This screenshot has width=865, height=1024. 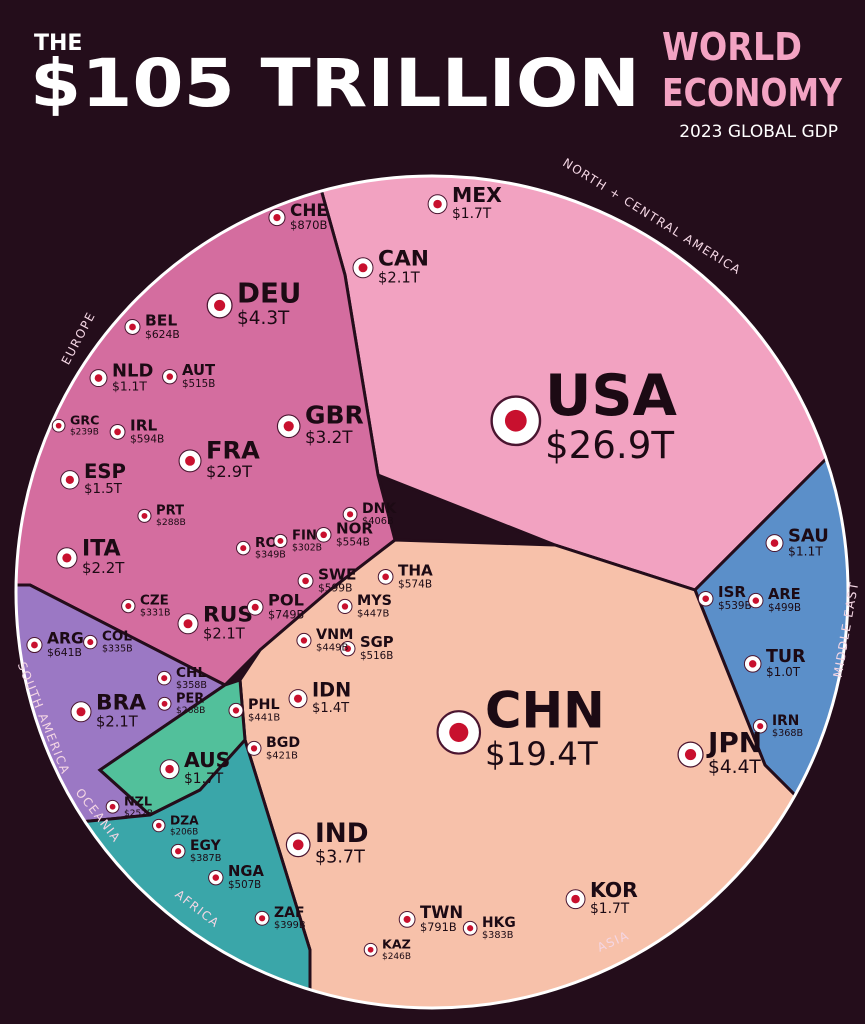 What do you see at coordinates (353, 542) in the screenshot?
I see `country-value: $554B` at bounding box center [353, 542].